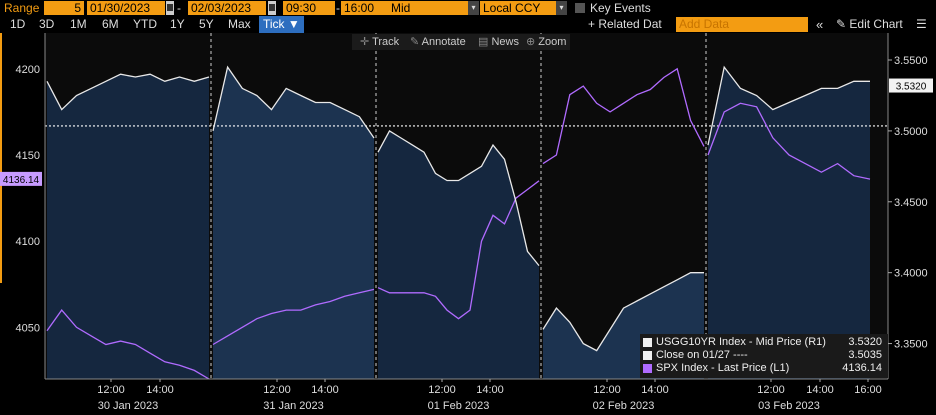 This screenshot has height=415, width=936. I want to click on left-current-badge, so click(21, 178).